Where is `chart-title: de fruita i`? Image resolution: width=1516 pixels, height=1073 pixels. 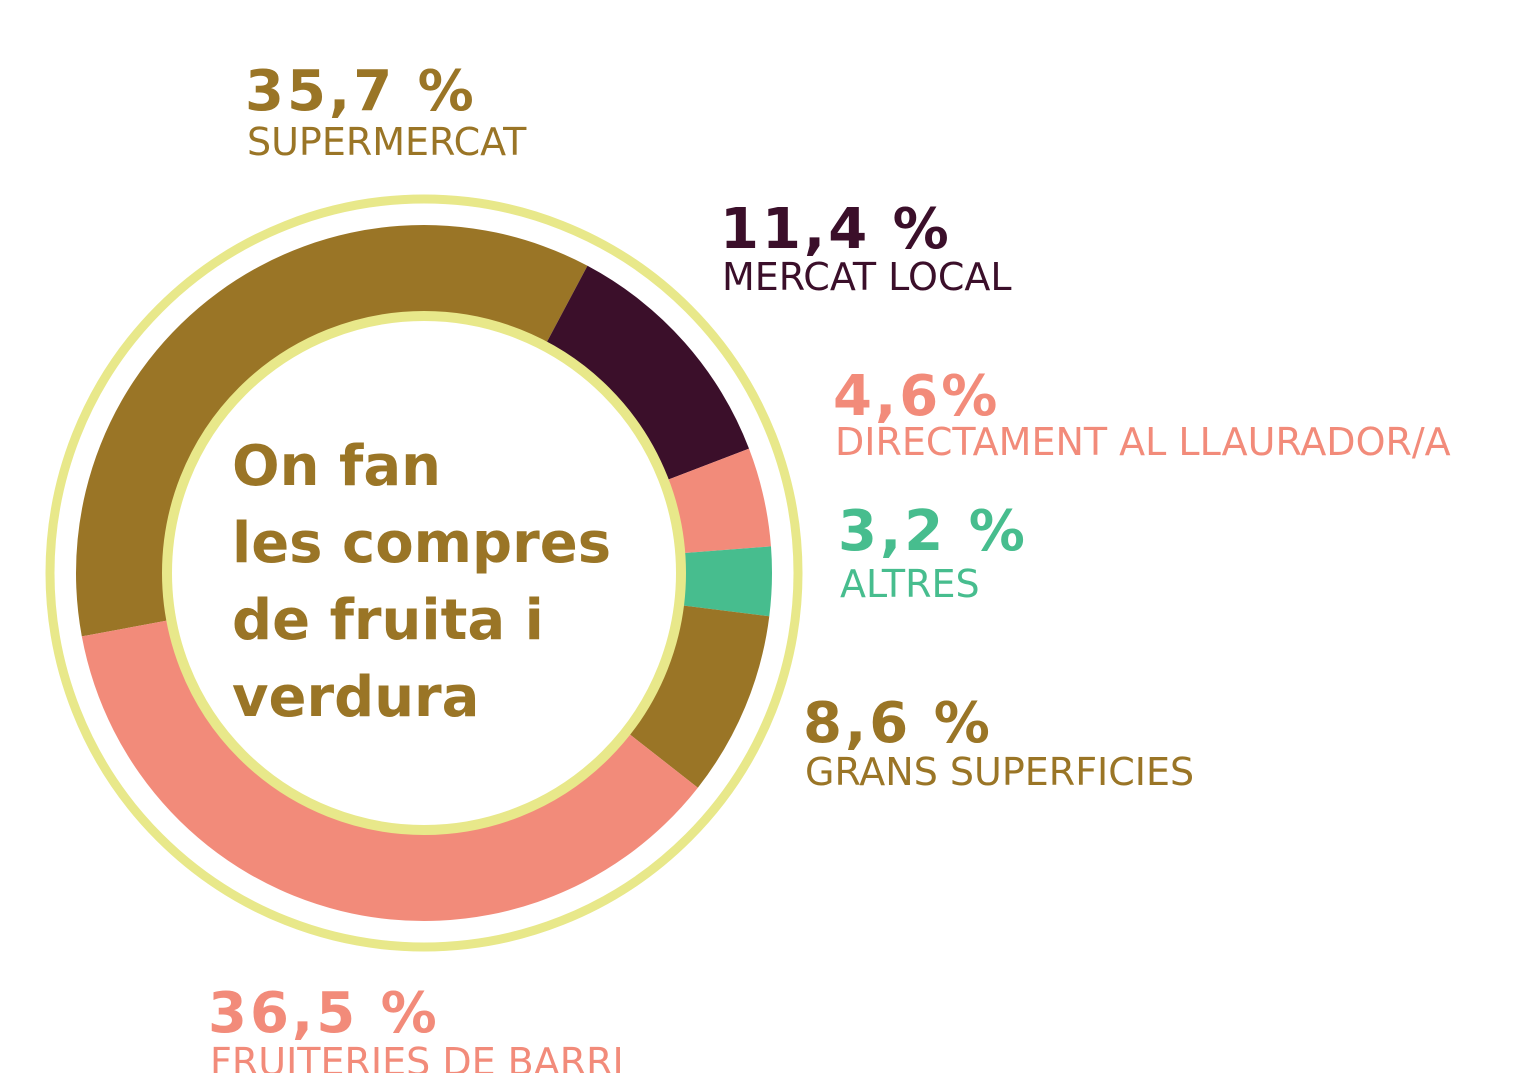
chart-title: de fruita i is located at coordinates (388, 620).